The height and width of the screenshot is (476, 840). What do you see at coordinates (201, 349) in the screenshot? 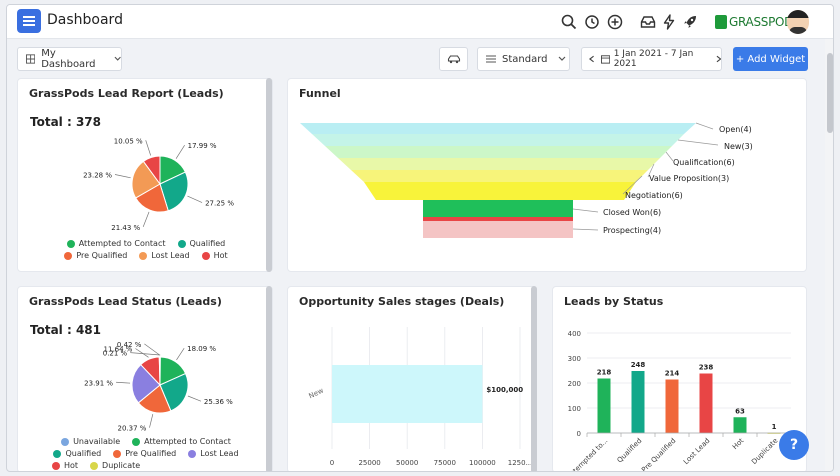
I see `pie-label: 18.09 %` at bounding box center [201, 349].